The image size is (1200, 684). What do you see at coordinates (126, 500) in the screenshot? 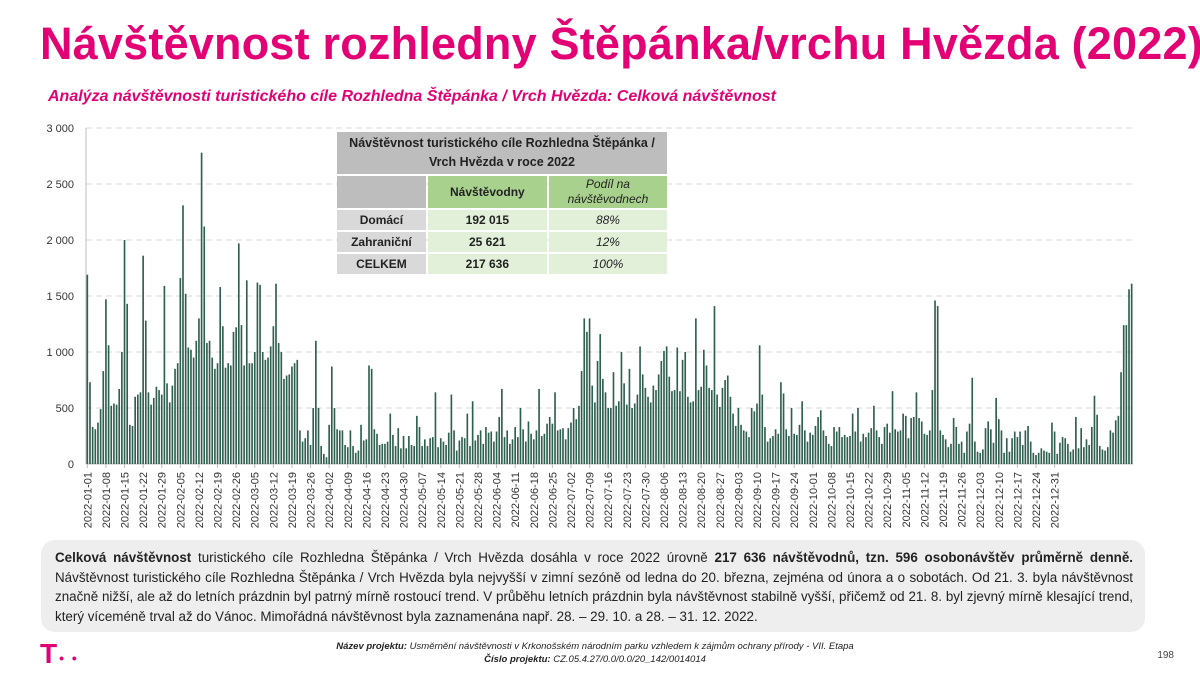
I see `x-tick-label: 2022-01-15` at bounding box center [126, 500].